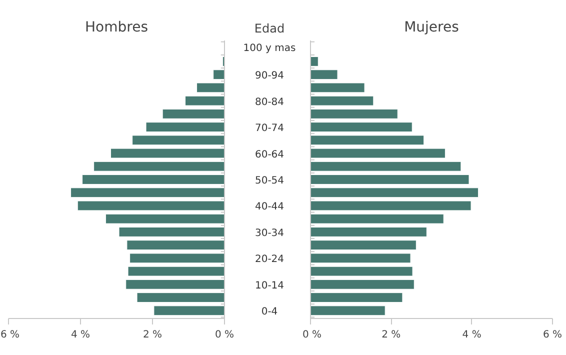 This screenshot has width=566, height=355. What do you see at coordinates (269, 181) in the screenshot?
I see `y-tick-label: 50-54` at bounding box center [269, 181].